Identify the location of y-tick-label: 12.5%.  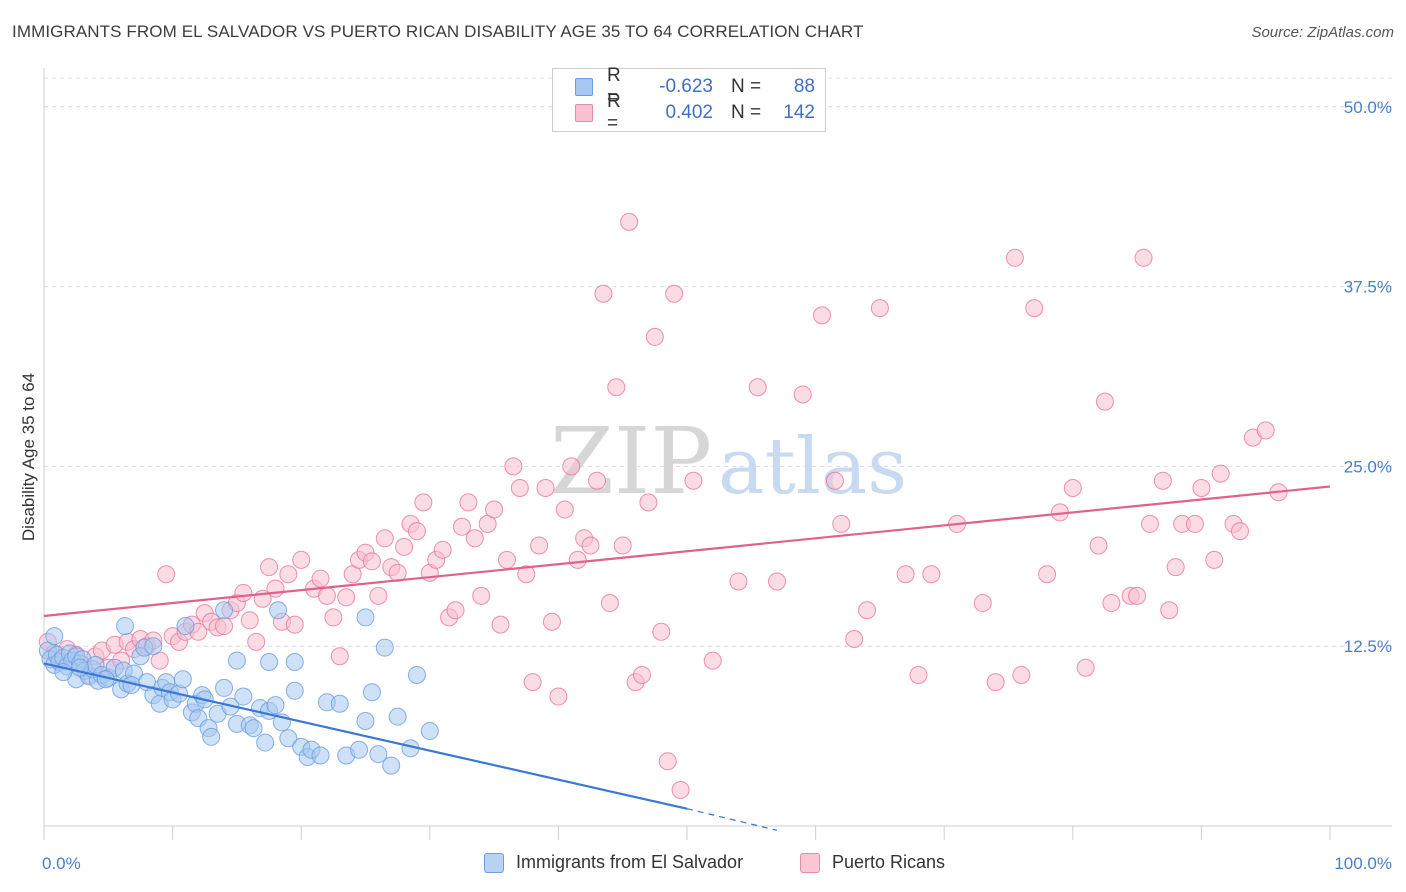
(1368, 646).